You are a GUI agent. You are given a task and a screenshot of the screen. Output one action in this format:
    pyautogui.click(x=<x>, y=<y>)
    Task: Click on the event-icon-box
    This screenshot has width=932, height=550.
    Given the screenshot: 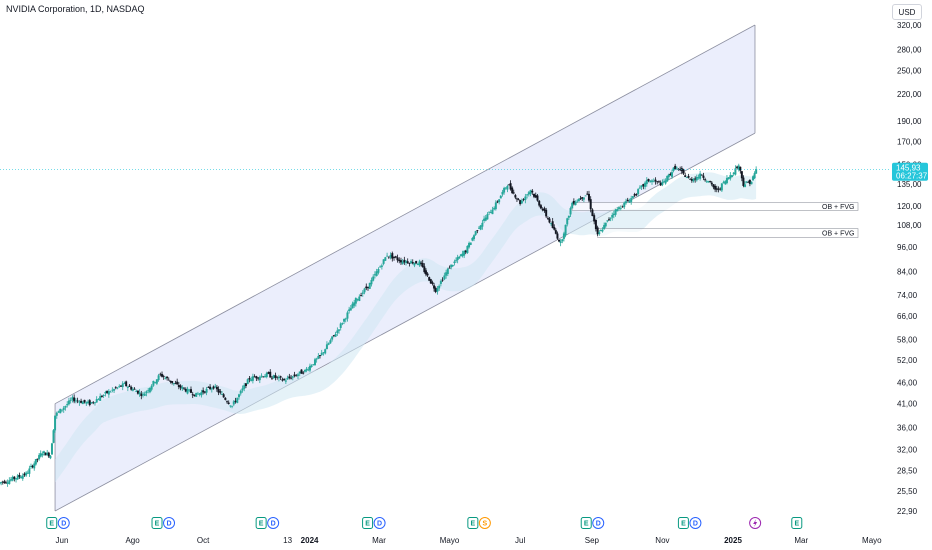 What is the action you would take?
    pyautogui.click(x=683, y=523)
    